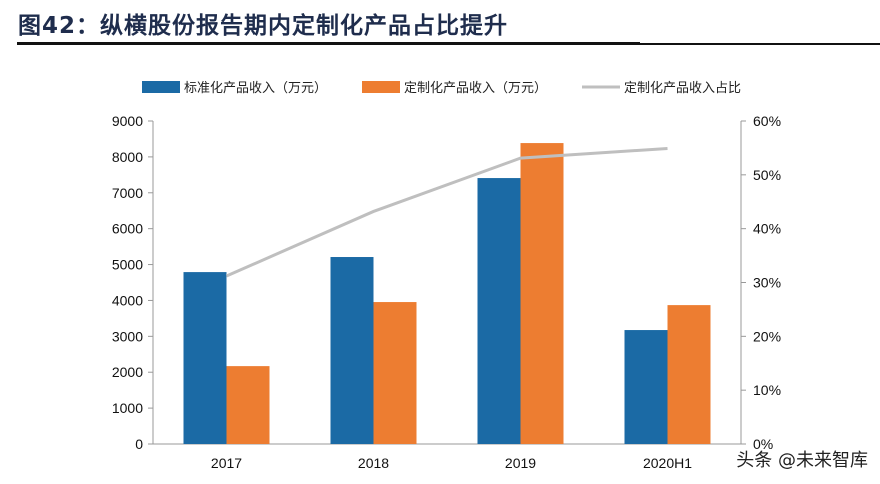 This screenshot has width=880, height=484. What do you see at coordinates (127, 229) in the screenshot?
I see `y-tick-label: 6000` at bounding box center [127, 229].